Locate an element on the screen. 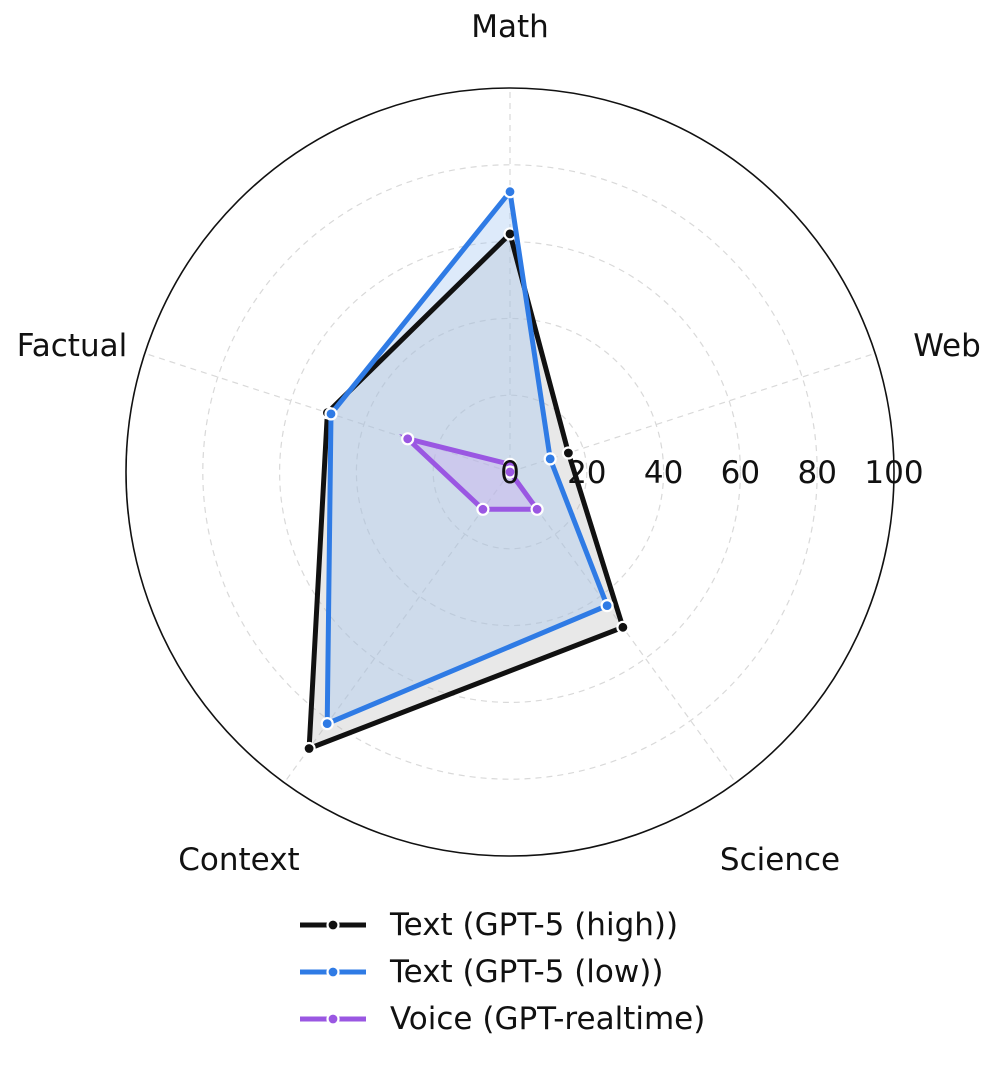 This screenshot has height=1069, width=997. point-text-gpt-5-high-context is located at coordinates (309, 748).